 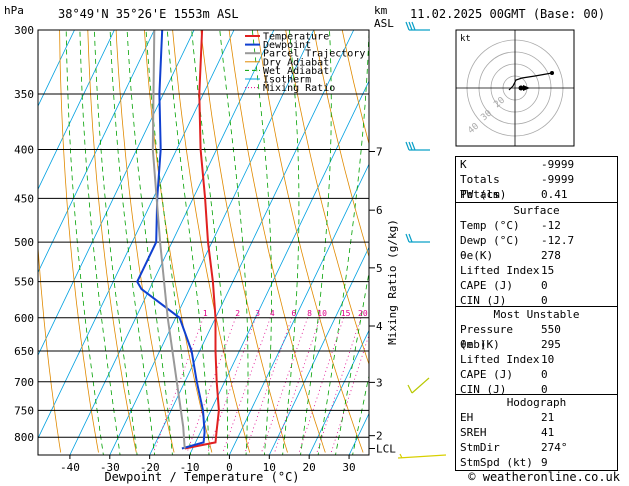 What do you see at coordinates (384, 23) in the screenshot?
I see `asl-label: ASL` at bounding box center [384, 23].